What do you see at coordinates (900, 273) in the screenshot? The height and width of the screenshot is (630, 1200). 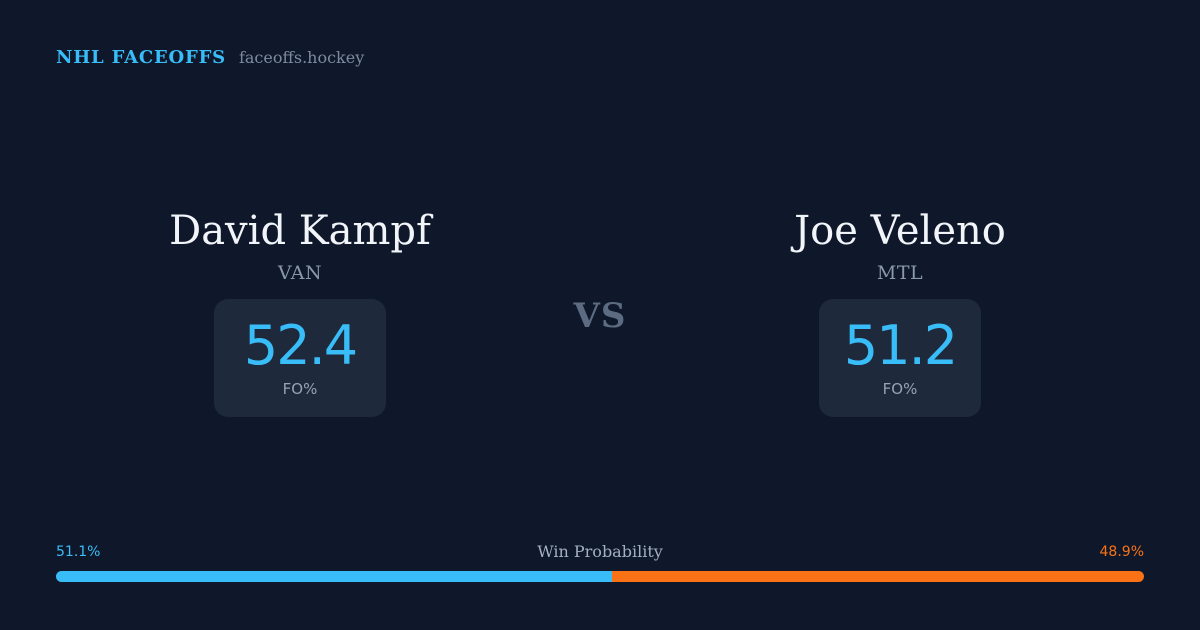 I see `player-team: MTL` at bounding box center [900, 273].